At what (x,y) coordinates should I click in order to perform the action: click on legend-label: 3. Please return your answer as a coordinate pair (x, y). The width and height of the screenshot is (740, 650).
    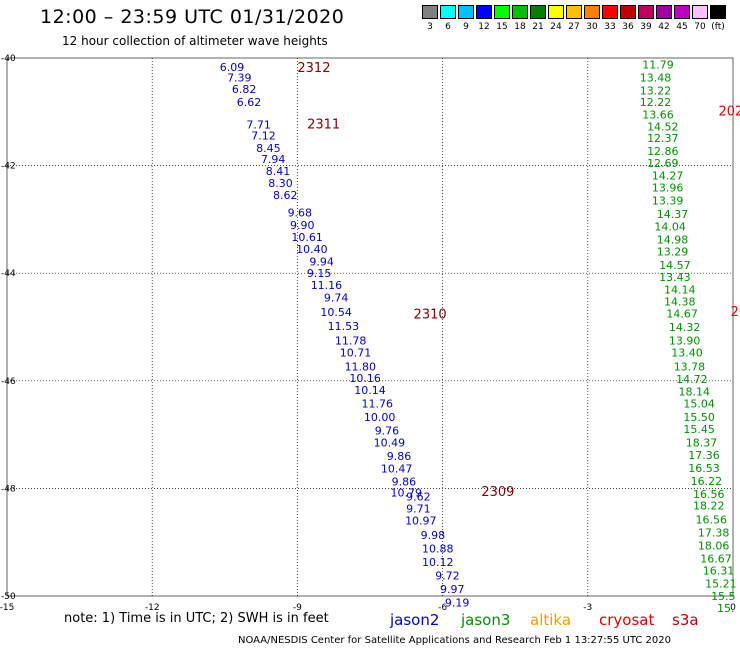
    Looking at the image, I should click on (430, 27).